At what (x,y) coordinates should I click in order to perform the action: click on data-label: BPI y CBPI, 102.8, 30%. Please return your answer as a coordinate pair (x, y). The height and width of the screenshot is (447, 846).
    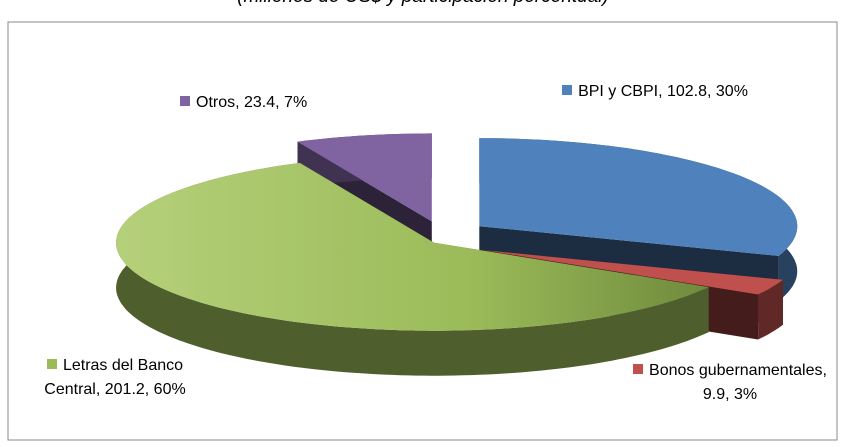
    Looking at the image, I should click on (655, 92).